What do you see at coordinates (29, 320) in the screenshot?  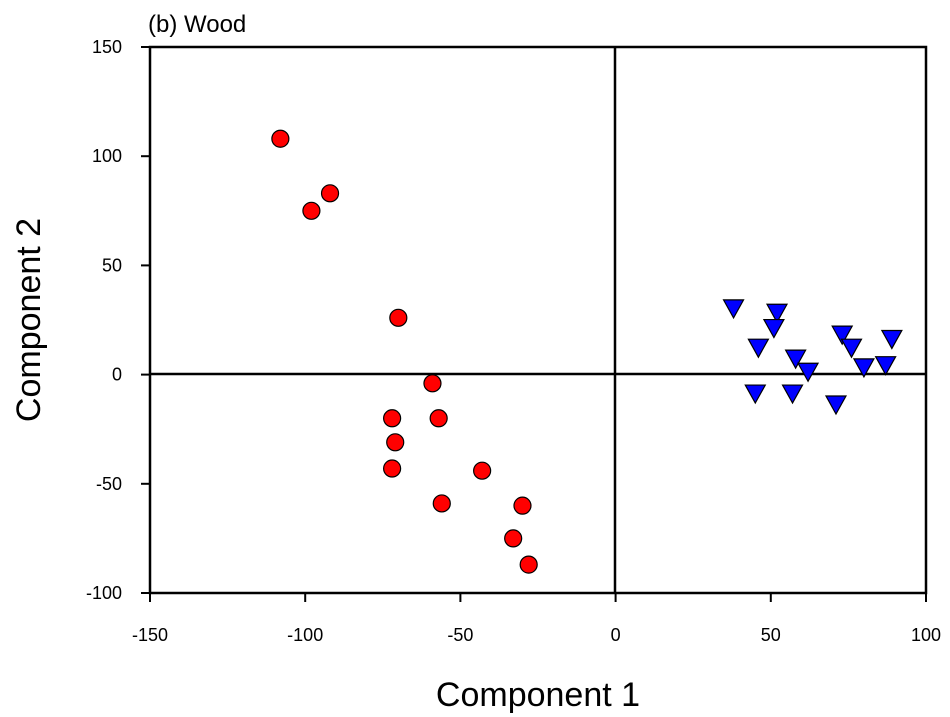 I see `y-axis-label: Component 2` at bounding box center [29, 320].